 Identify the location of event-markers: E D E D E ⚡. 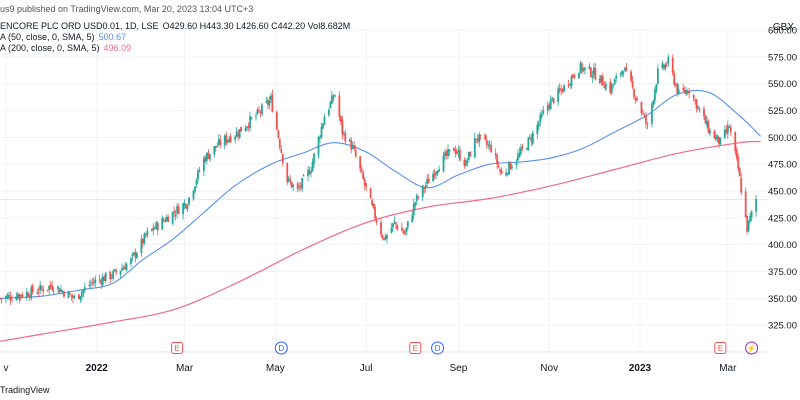
(465, 348).